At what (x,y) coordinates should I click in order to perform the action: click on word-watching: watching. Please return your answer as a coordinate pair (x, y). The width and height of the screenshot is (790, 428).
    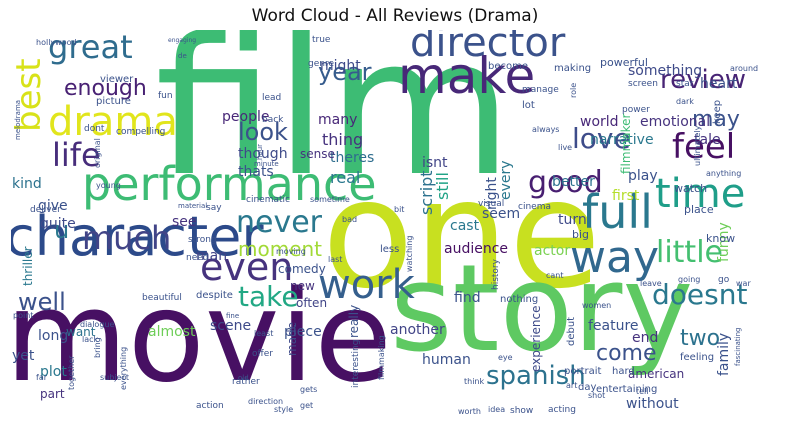
    Looking at the image, I should click on (409, 254).